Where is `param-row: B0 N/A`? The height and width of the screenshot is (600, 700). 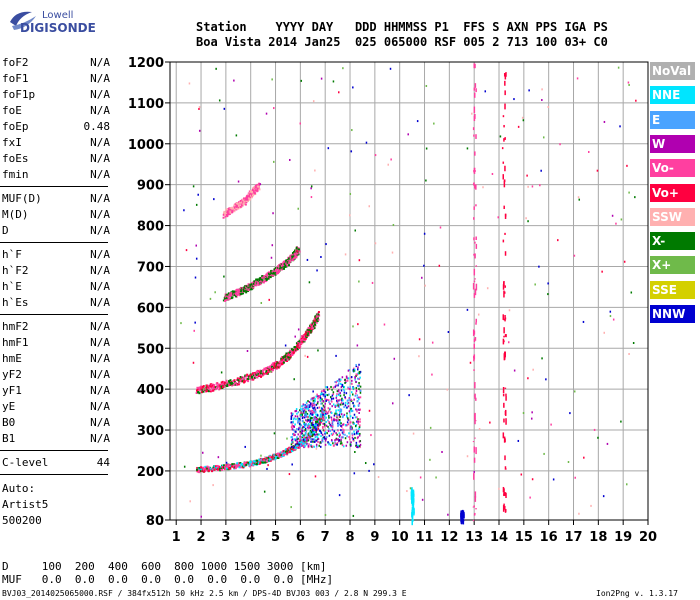
param-row: B0 N/A is located at coordinates (56, 423).